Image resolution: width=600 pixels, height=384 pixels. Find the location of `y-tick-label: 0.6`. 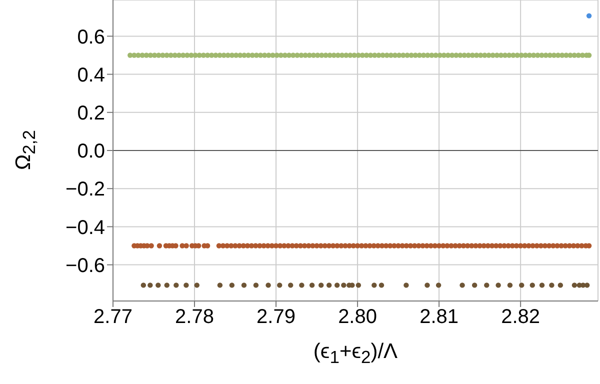

y-tick-label: 0.6 is located at coordinates (91, 37).